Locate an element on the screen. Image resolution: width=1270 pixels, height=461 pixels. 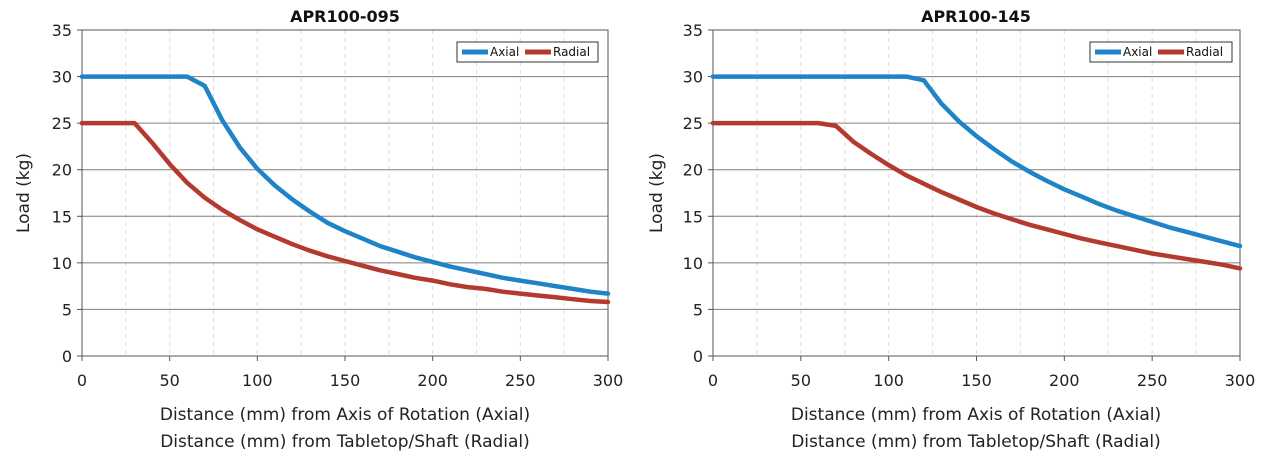
chart-title: APR100-095 is located at coordinates (345, 16).